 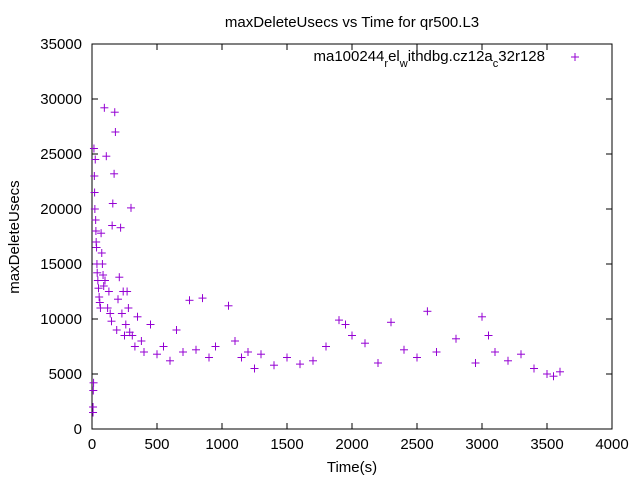 I want to click on legend-base: ma100244, so click(x=348, y=56).